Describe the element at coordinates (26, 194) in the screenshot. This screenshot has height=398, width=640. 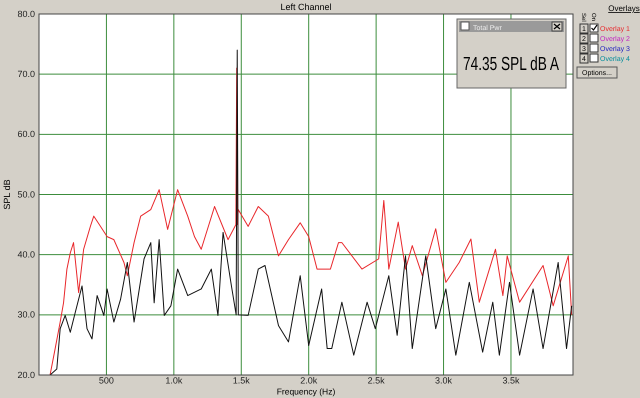
I see `y-tick-label: 50.0` at that location.